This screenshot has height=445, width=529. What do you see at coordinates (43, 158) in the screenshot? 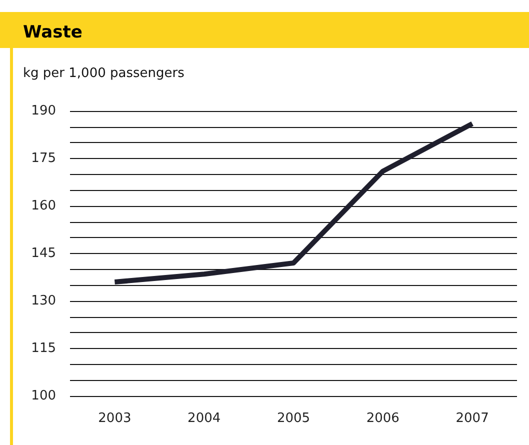
I see `y-tick-label: 175` at bounding box center [43, 158].